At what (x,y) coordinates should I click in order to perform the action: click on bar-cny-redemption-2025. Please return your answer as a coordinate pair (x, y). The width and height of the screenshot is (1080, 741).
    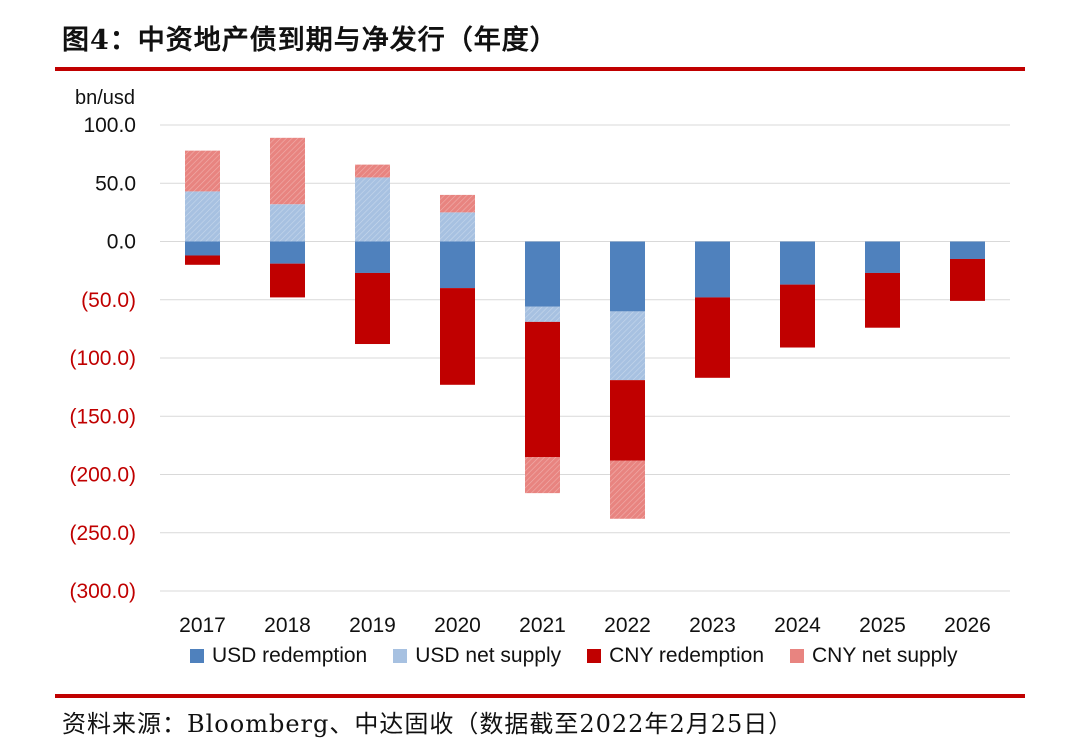
    Looking at the image, I should click on (882, 300).